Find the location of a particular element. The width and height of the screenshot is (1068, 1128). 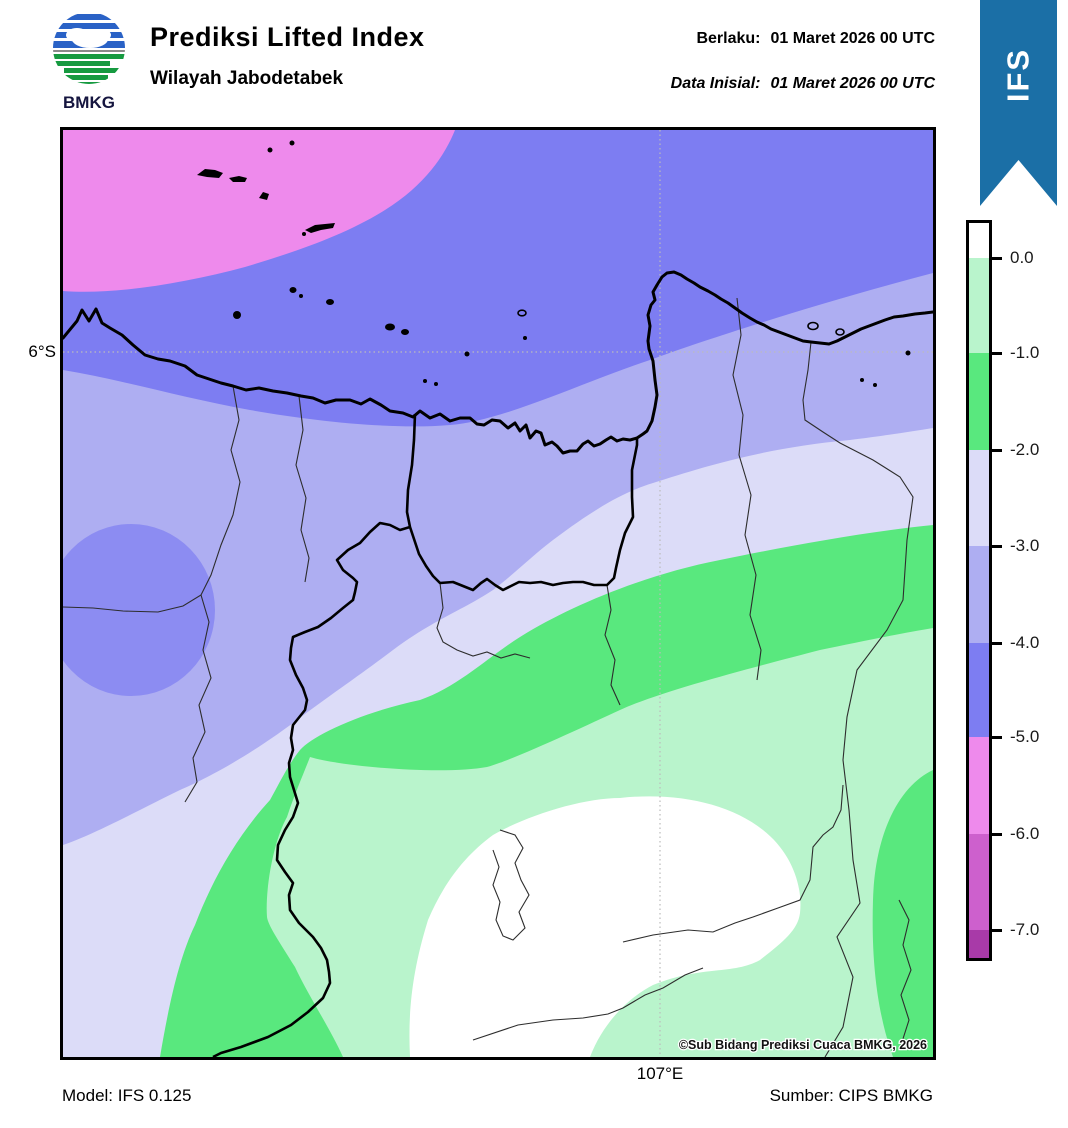

model-info: Model: IFS 0.125 is located at coordinates (127, 1095).